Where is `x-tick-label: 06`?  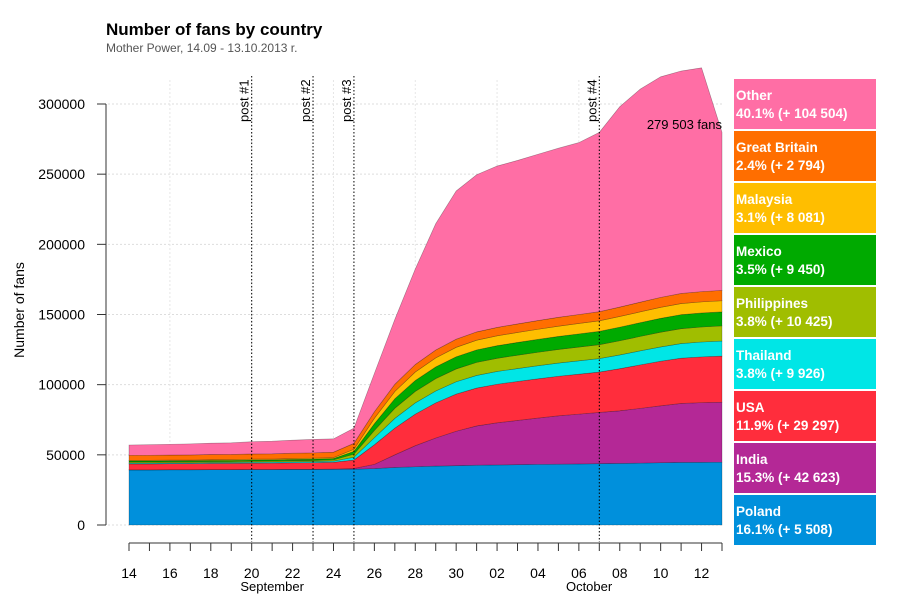
x-tick-label: 06 is located at coordinates (579, 573).